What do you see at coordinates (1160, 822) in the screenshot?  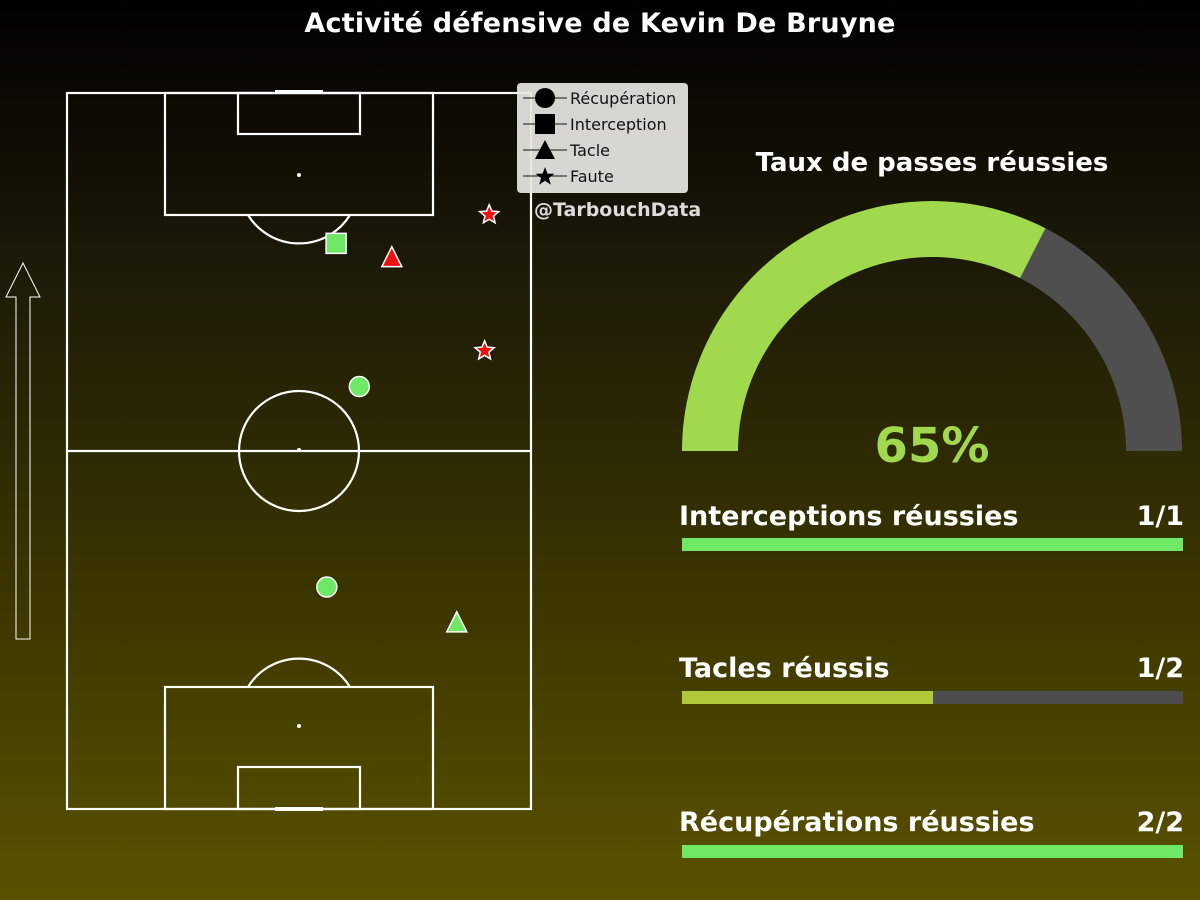 I see `stat-value: 2/2` at bounding box center [1160, 822].